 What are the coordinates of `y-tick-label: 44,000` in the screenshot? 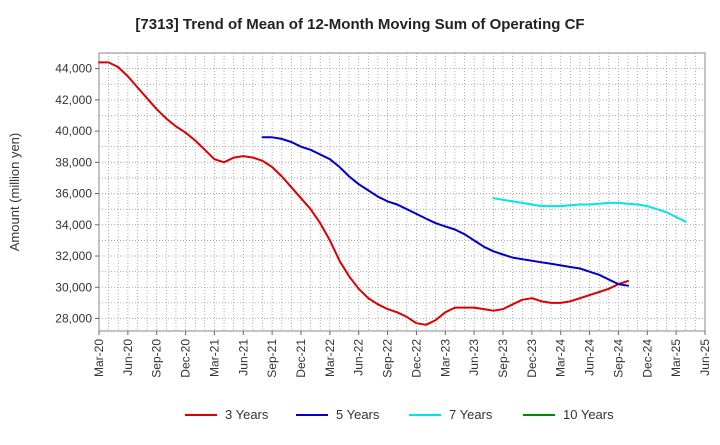 It's located at (73, 69).